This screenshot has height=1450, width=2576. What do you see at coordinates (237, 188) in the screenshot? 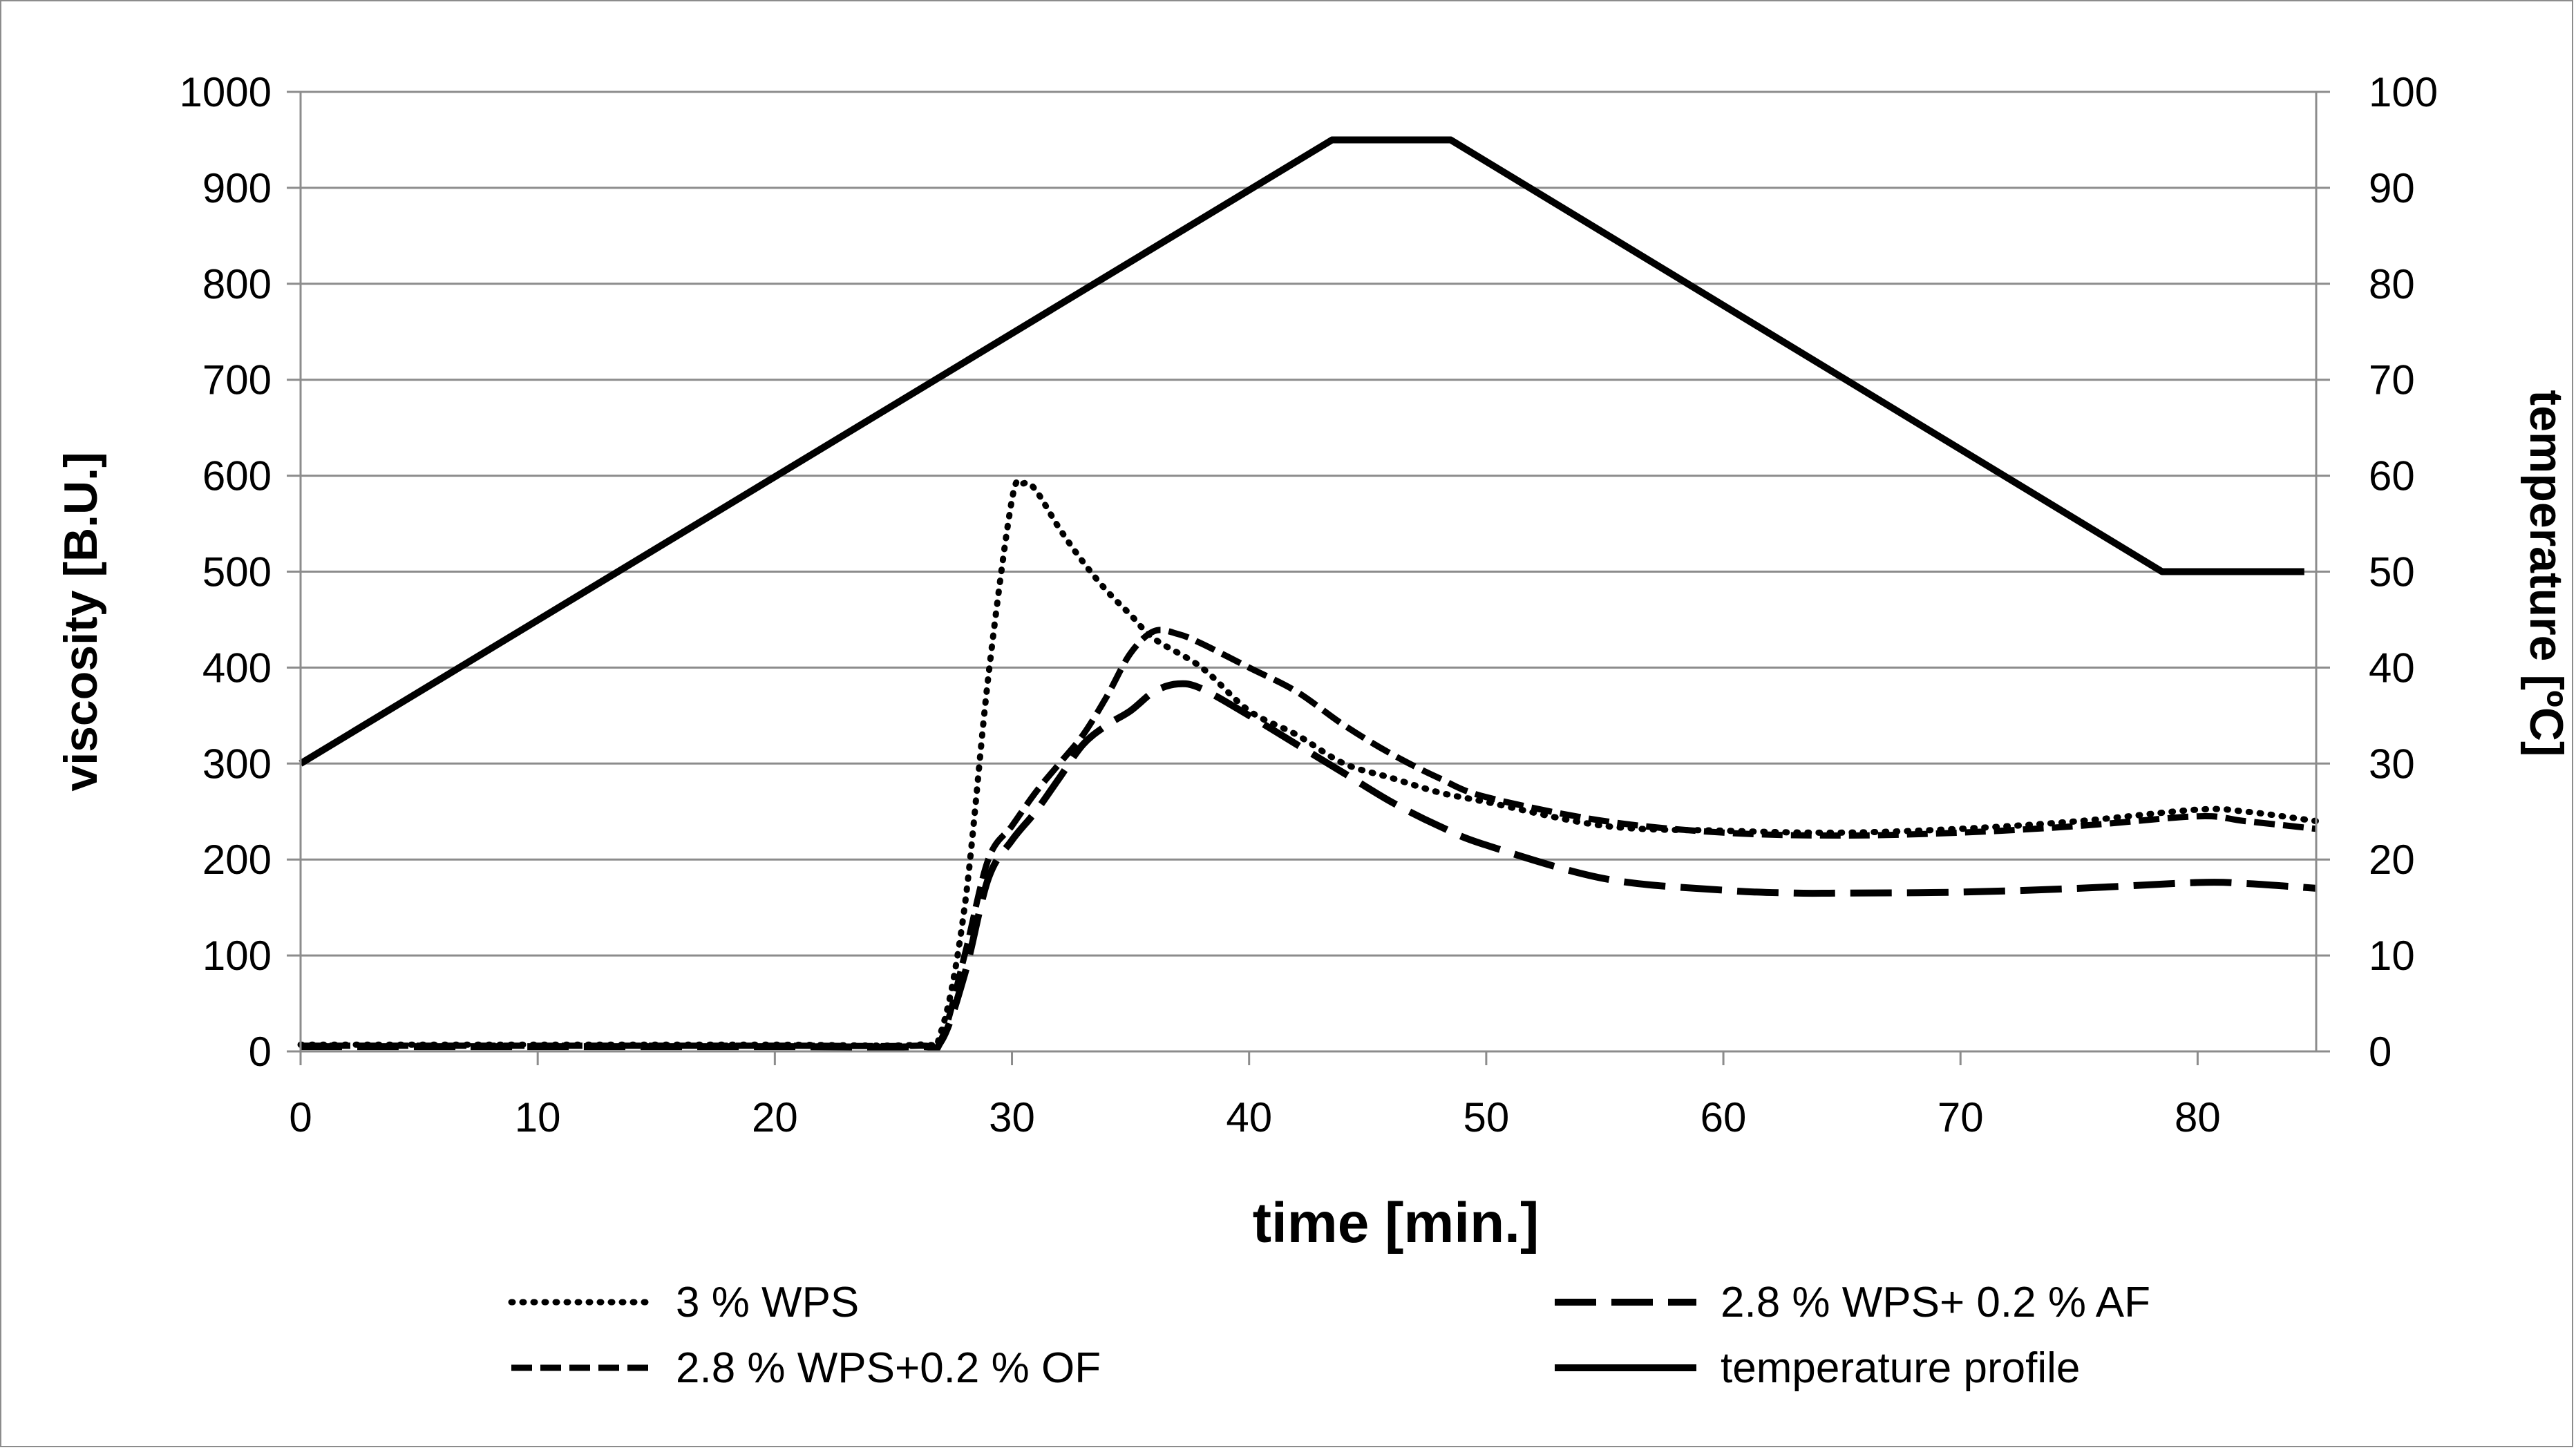
I see `ytick-label-900: 900` at bounding box center [237, 188].